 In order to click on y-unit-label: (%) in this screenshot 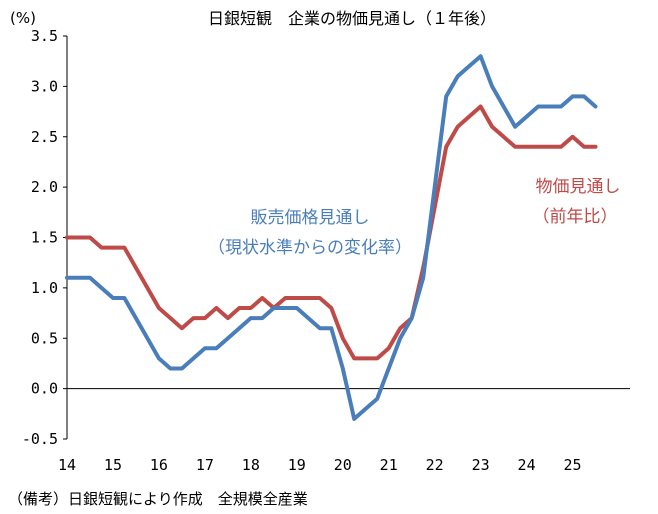, I will do `click(23, 18)`.